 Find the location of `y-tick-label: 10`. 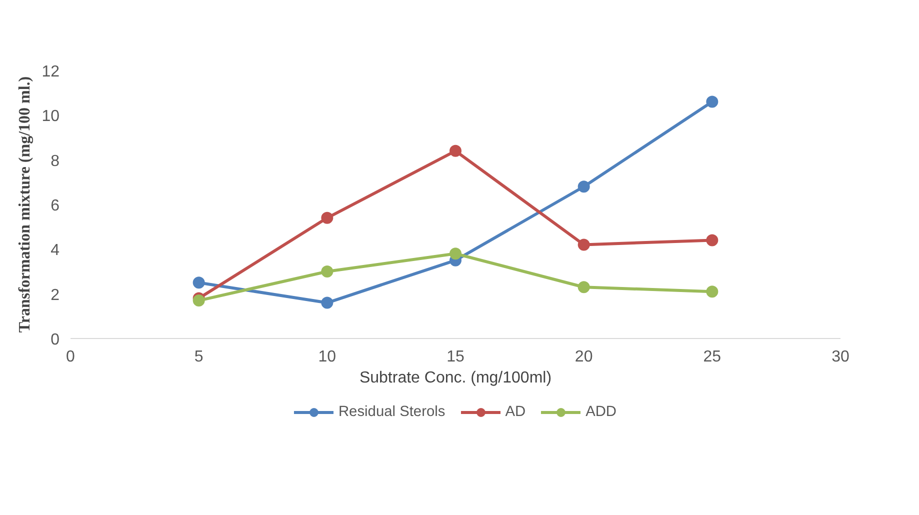

y-tick-label: 10 is located at coordinates (51, 117).